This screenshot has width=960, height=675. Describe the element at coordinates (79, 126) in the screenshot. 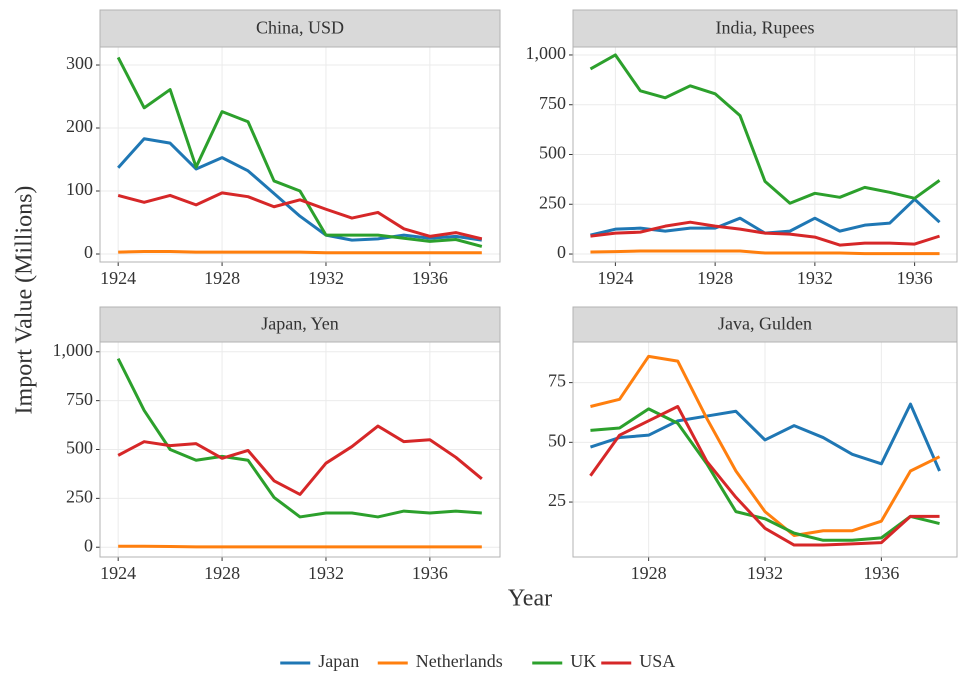

I see `y-tick-label: 200` at that location.